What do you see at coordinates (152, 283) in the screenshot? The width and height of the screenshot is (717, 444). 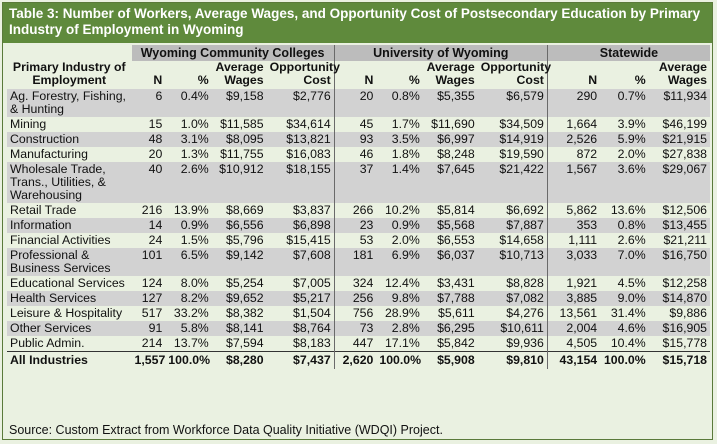 I see `cell-wcc-0: 124` at bounding box center [152, 283].